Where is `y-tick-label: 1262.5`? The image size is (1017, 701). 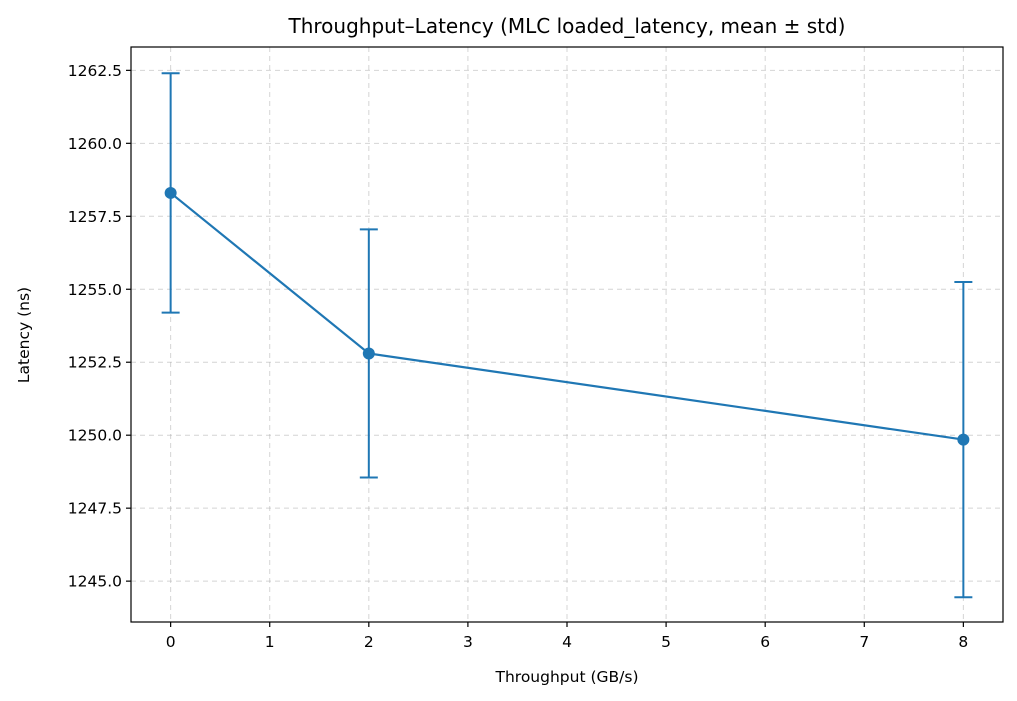
y-tick-label: 1262.5 is located at coordinates (95, 71).